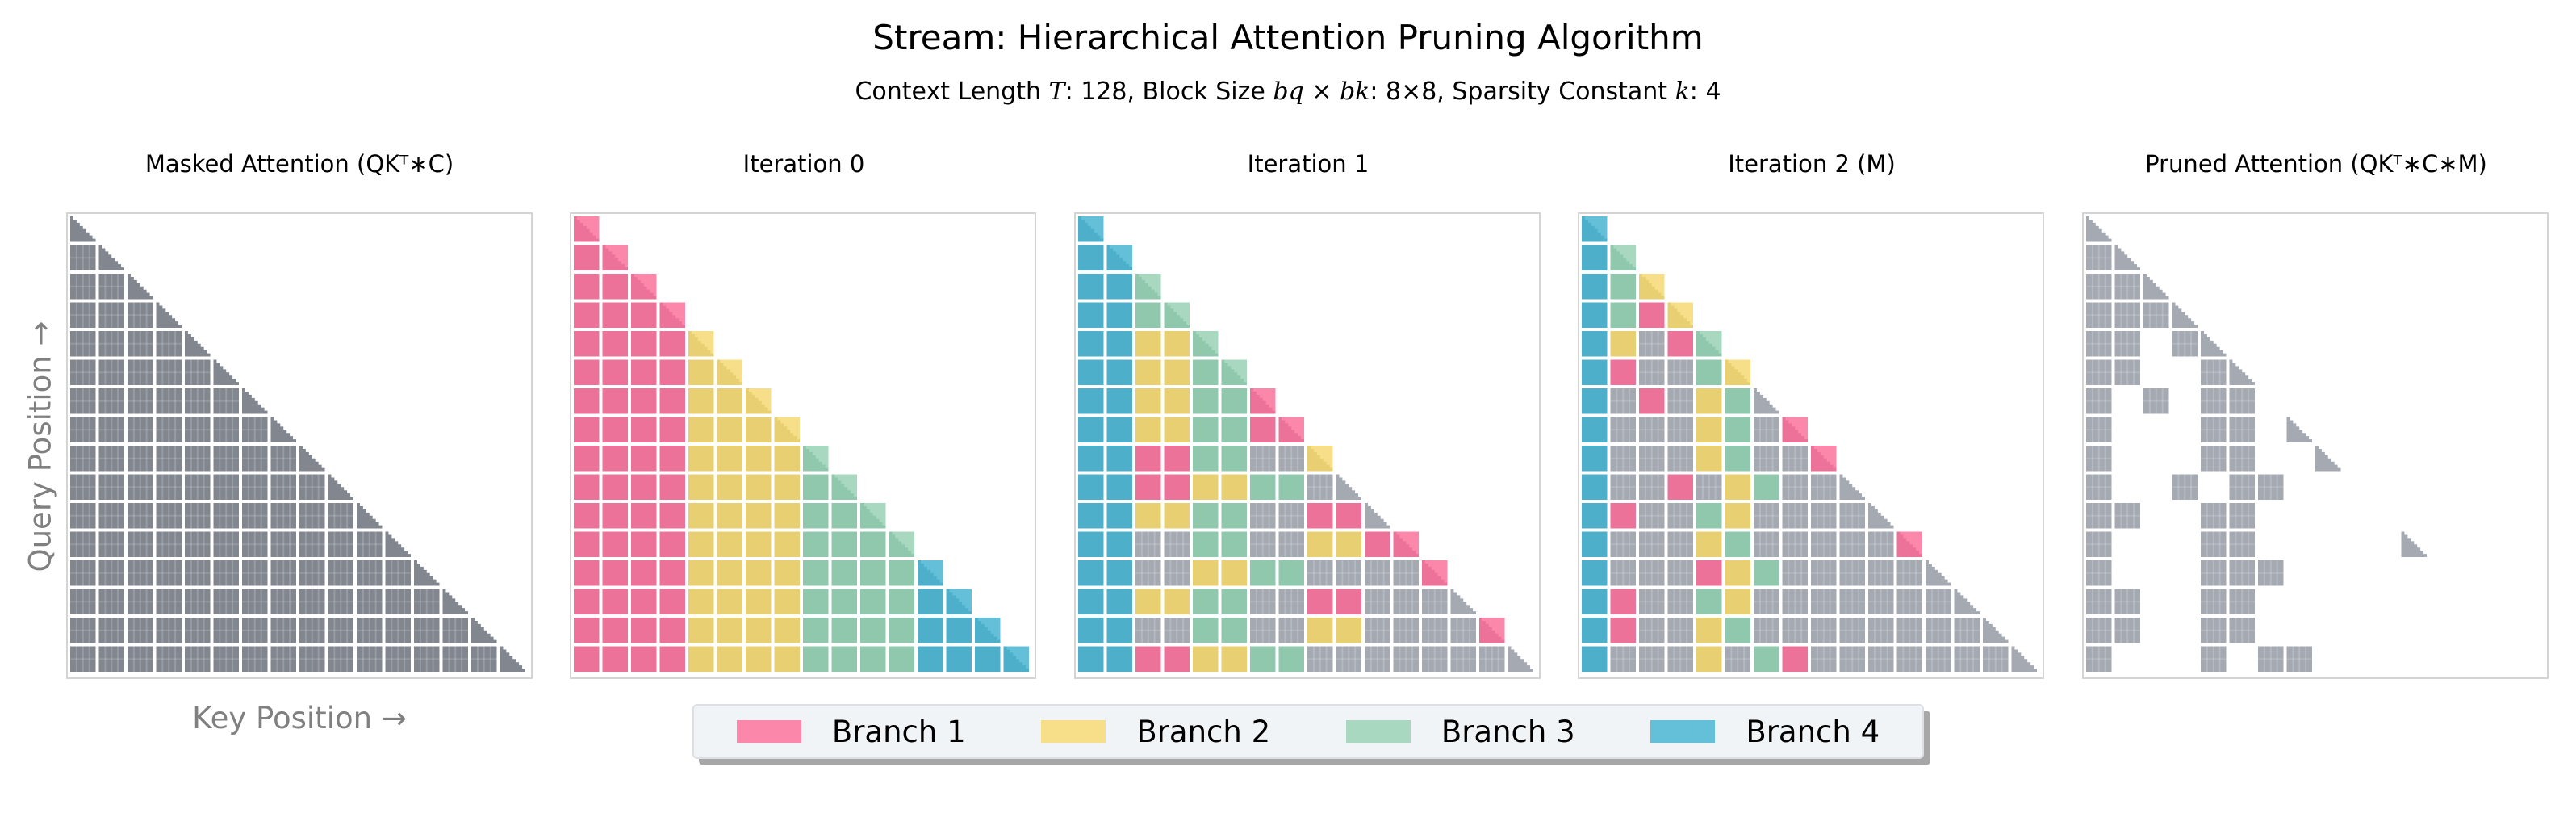  What do you see at coordinates (2315, 446) in the screenshot?
I see `panel-pruned` at bounding box center [2315, 446].